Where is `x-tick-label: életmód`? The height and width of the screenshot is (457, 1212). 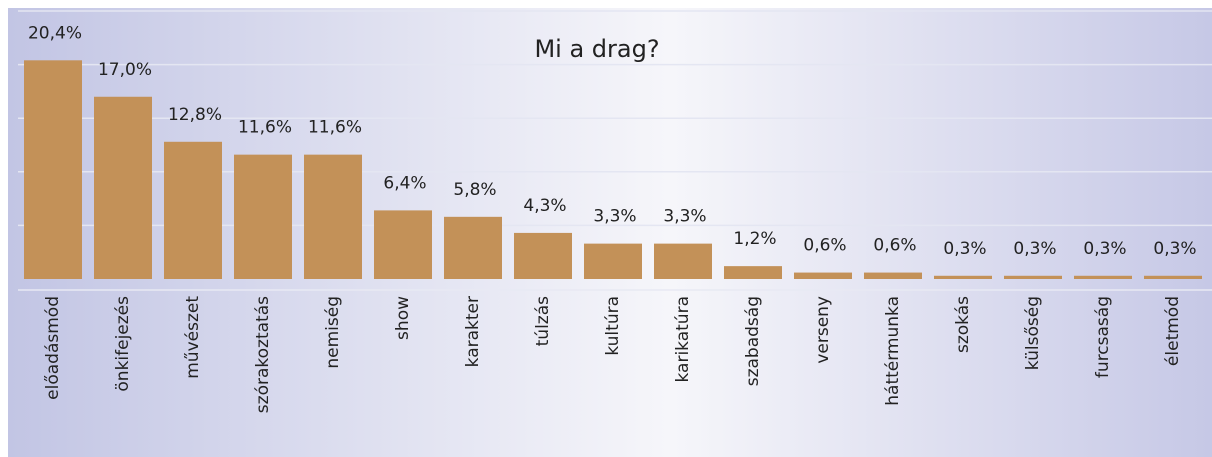
x-tick-label: életmód is located at coordinates (1173, 331).